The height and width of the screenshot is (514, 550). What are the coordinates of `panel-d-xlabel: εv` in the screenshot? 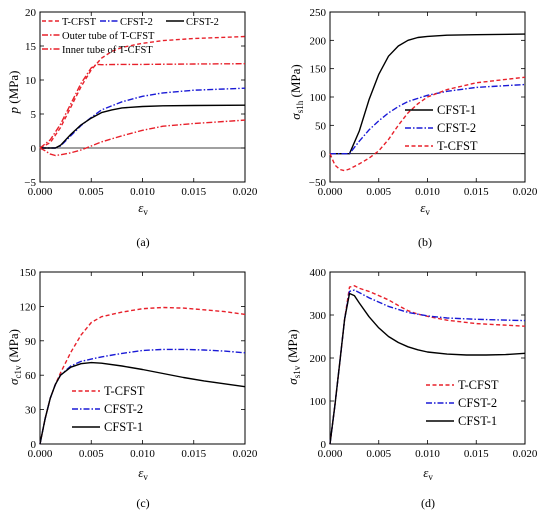 It's located at (428, 473).